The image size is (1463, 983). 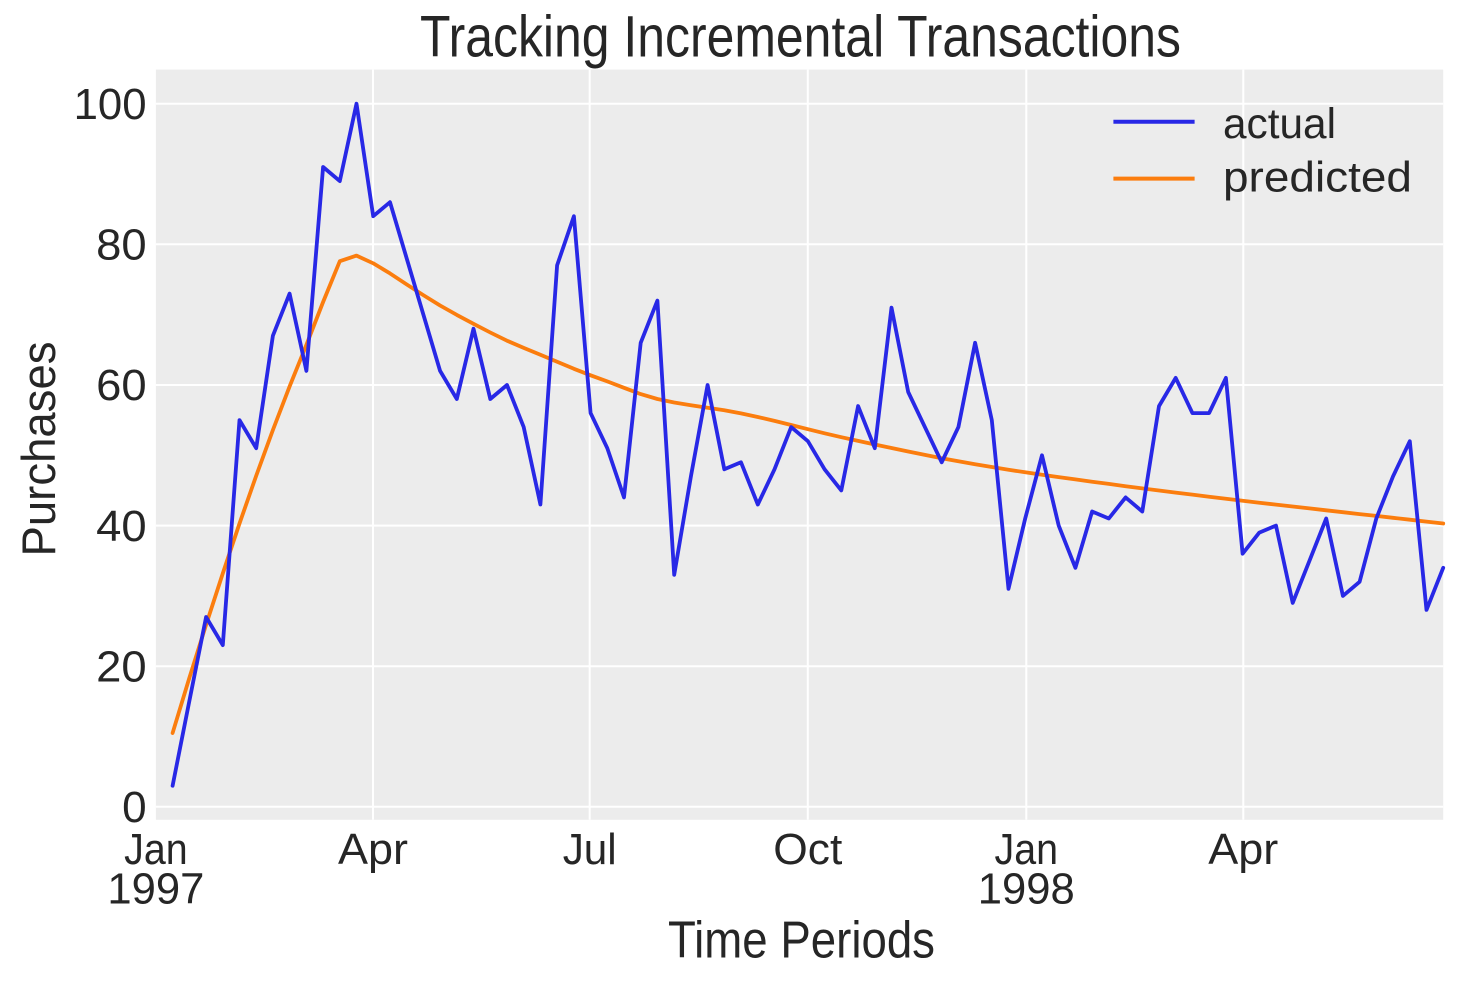 I want to click on svg-text: 0, so click(x=134, y=807).